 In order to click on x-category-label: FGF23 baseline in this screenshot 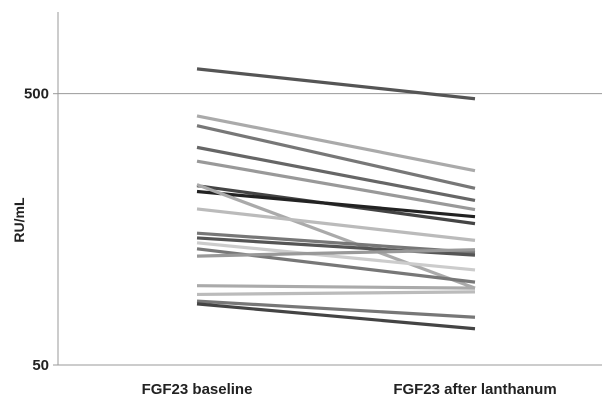, I will do `click(197, 389)`.